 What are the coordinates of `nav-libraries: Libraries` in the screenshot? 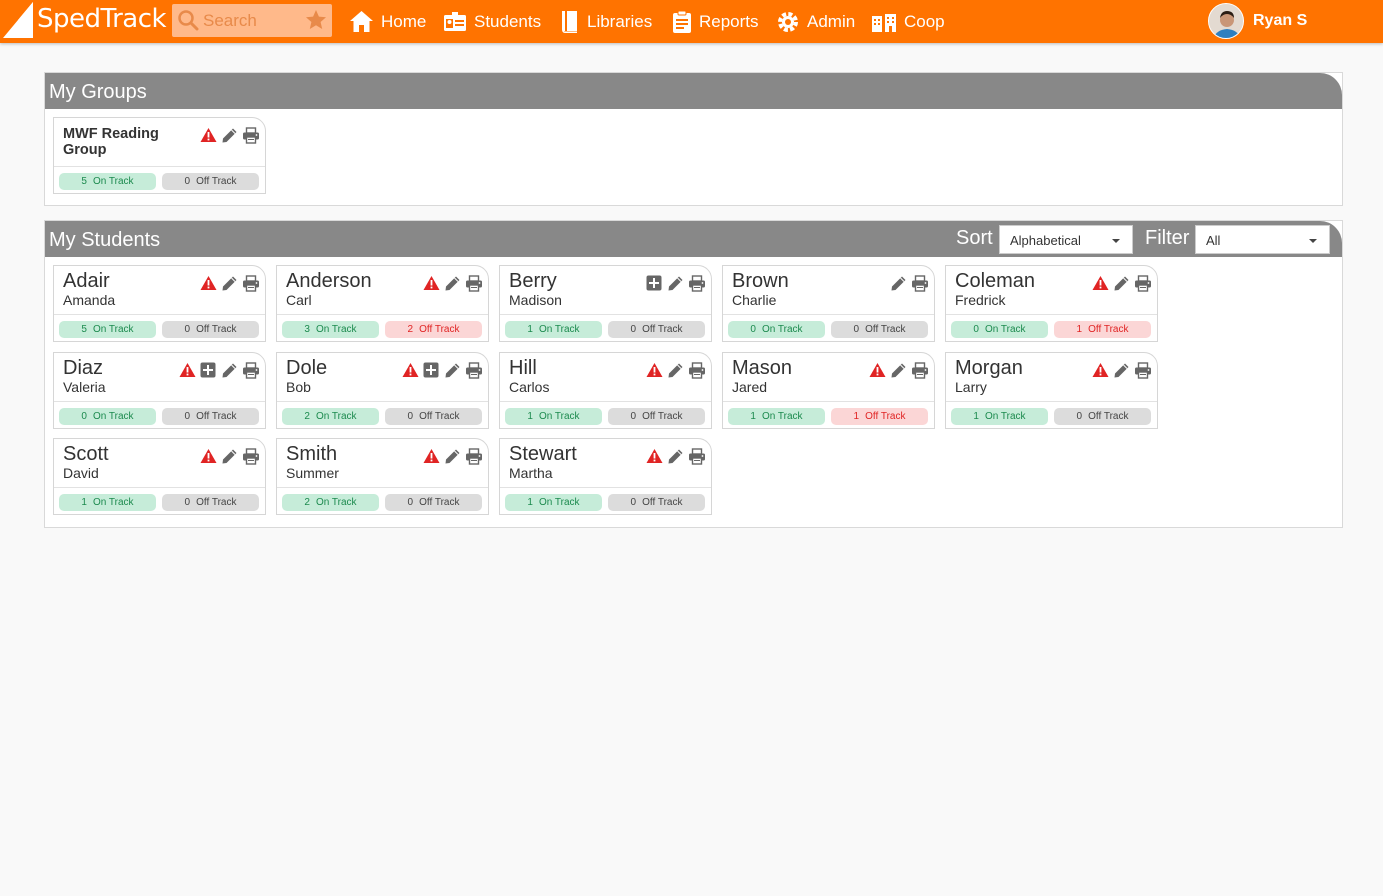 It's located at (605, 21).